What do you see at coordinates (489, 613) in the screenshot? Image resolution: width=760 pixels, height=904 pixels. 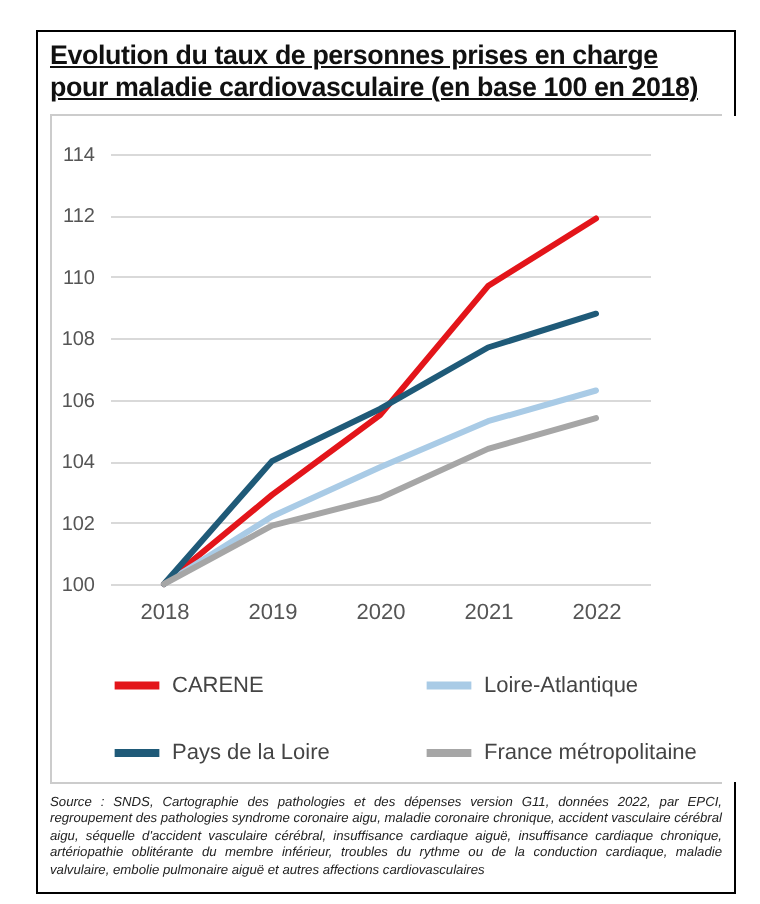 I see `x-tick-label: 2021` at bounding box center [489, 613].